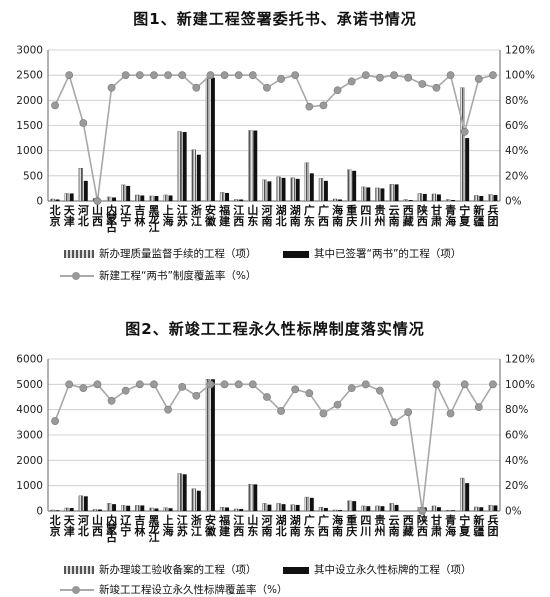 Image resolution: width=550 pixels, height=597 pixels. Describe the element at coordinates (29, 51) in the screenshot. I see `y-tick-label: 3000` at that location.